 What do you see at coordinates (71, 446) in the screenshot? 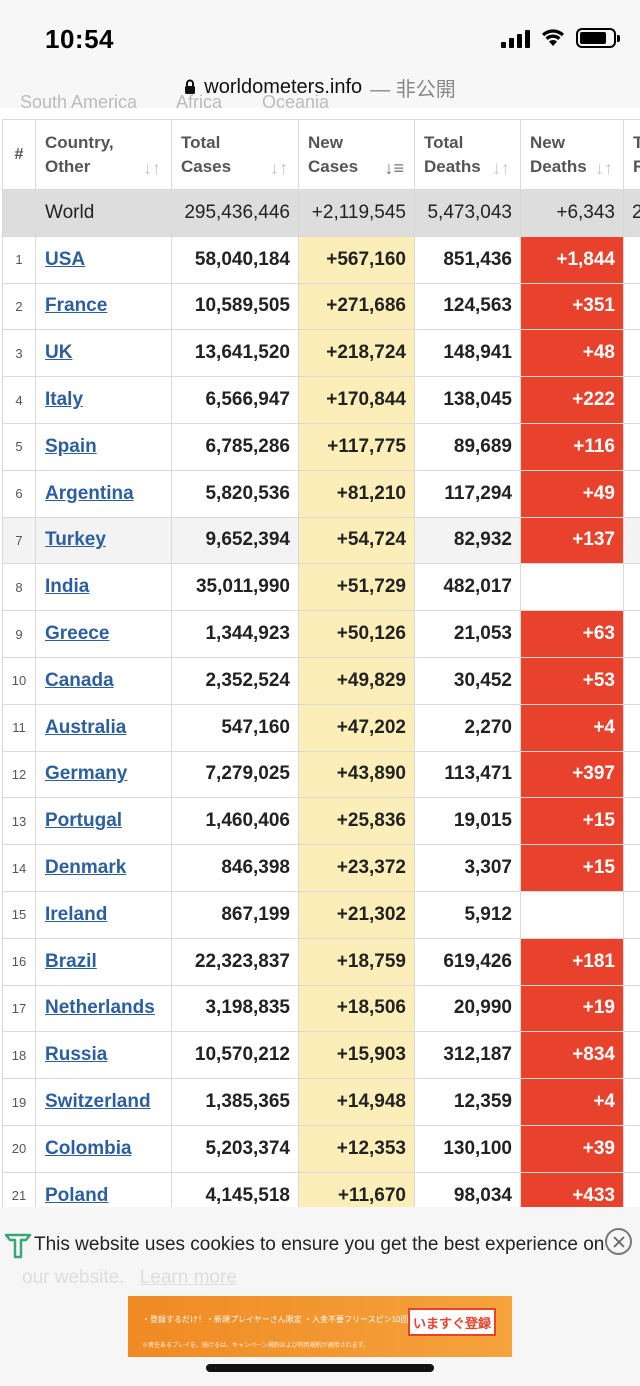
I see `country-link: Spain` at bounding box center [71, 446].